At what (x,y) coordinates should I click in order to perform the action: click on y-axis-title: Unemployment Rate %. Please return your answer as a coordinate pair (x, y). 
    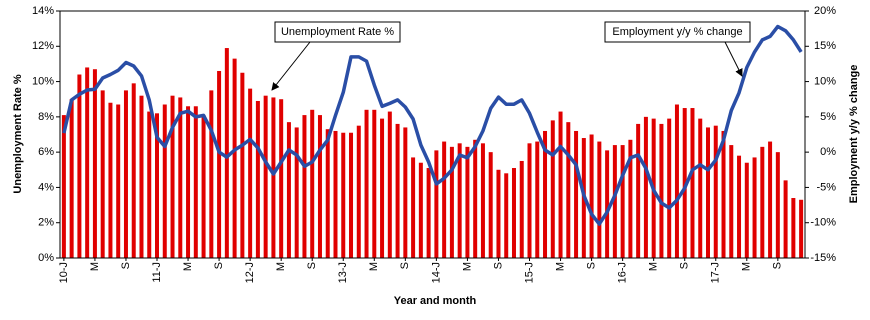
    Looking at the image, I should click on (18, 133).